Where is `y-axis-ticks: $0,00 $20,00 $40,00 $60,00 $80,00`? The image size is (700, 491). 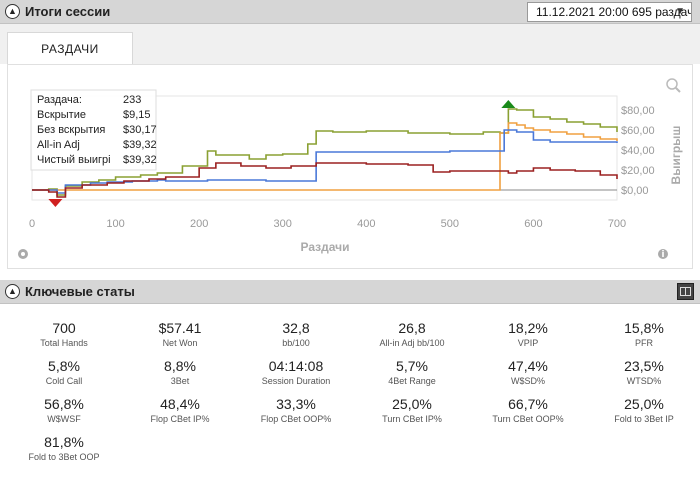
y-axis-ticks: $0,00 $20,00 $40,00 $60,00 $80,00 is located at coordinates (638, 151).